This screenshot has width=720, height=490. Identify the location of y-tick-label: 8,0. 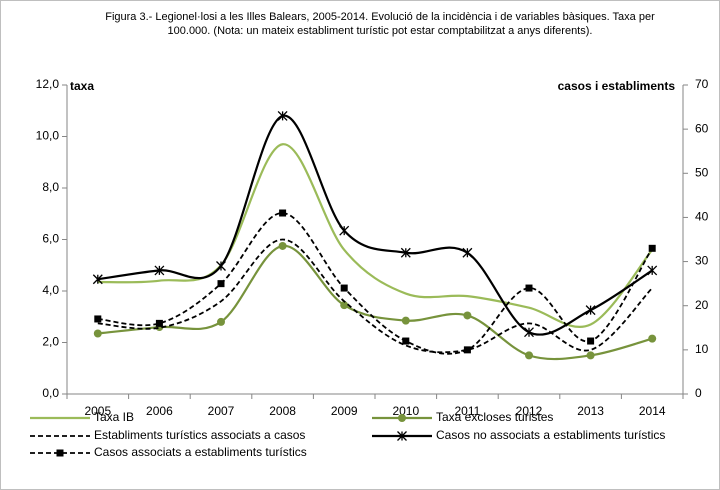
(50, 187).